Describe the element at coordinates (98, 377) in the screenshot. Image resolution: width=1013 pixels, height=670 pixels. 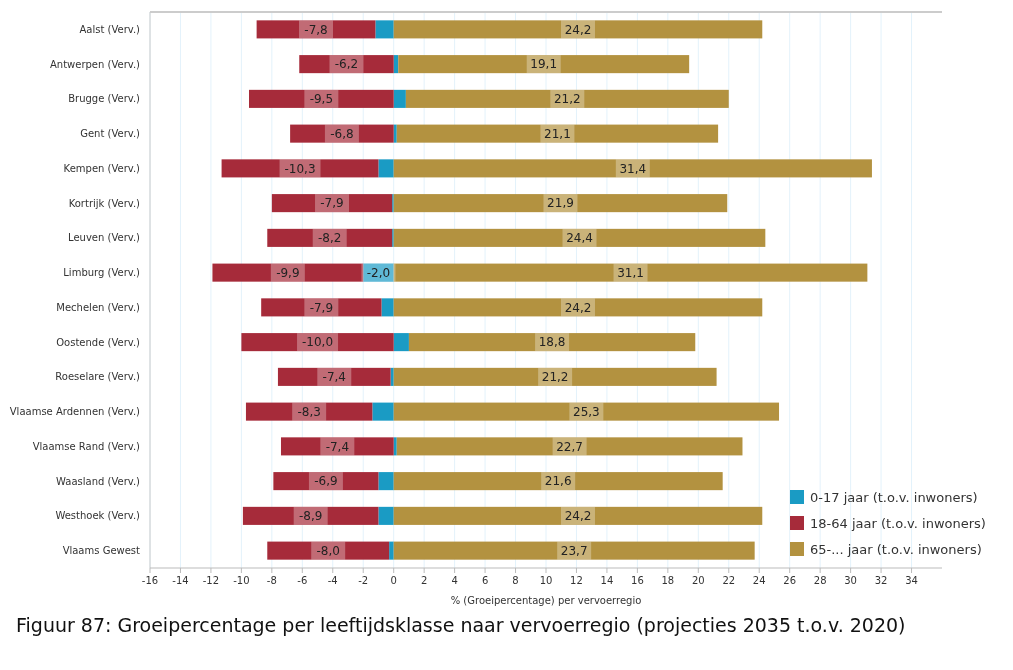
I see `y-tick-label: Roeselare (Verv.)` at that location.